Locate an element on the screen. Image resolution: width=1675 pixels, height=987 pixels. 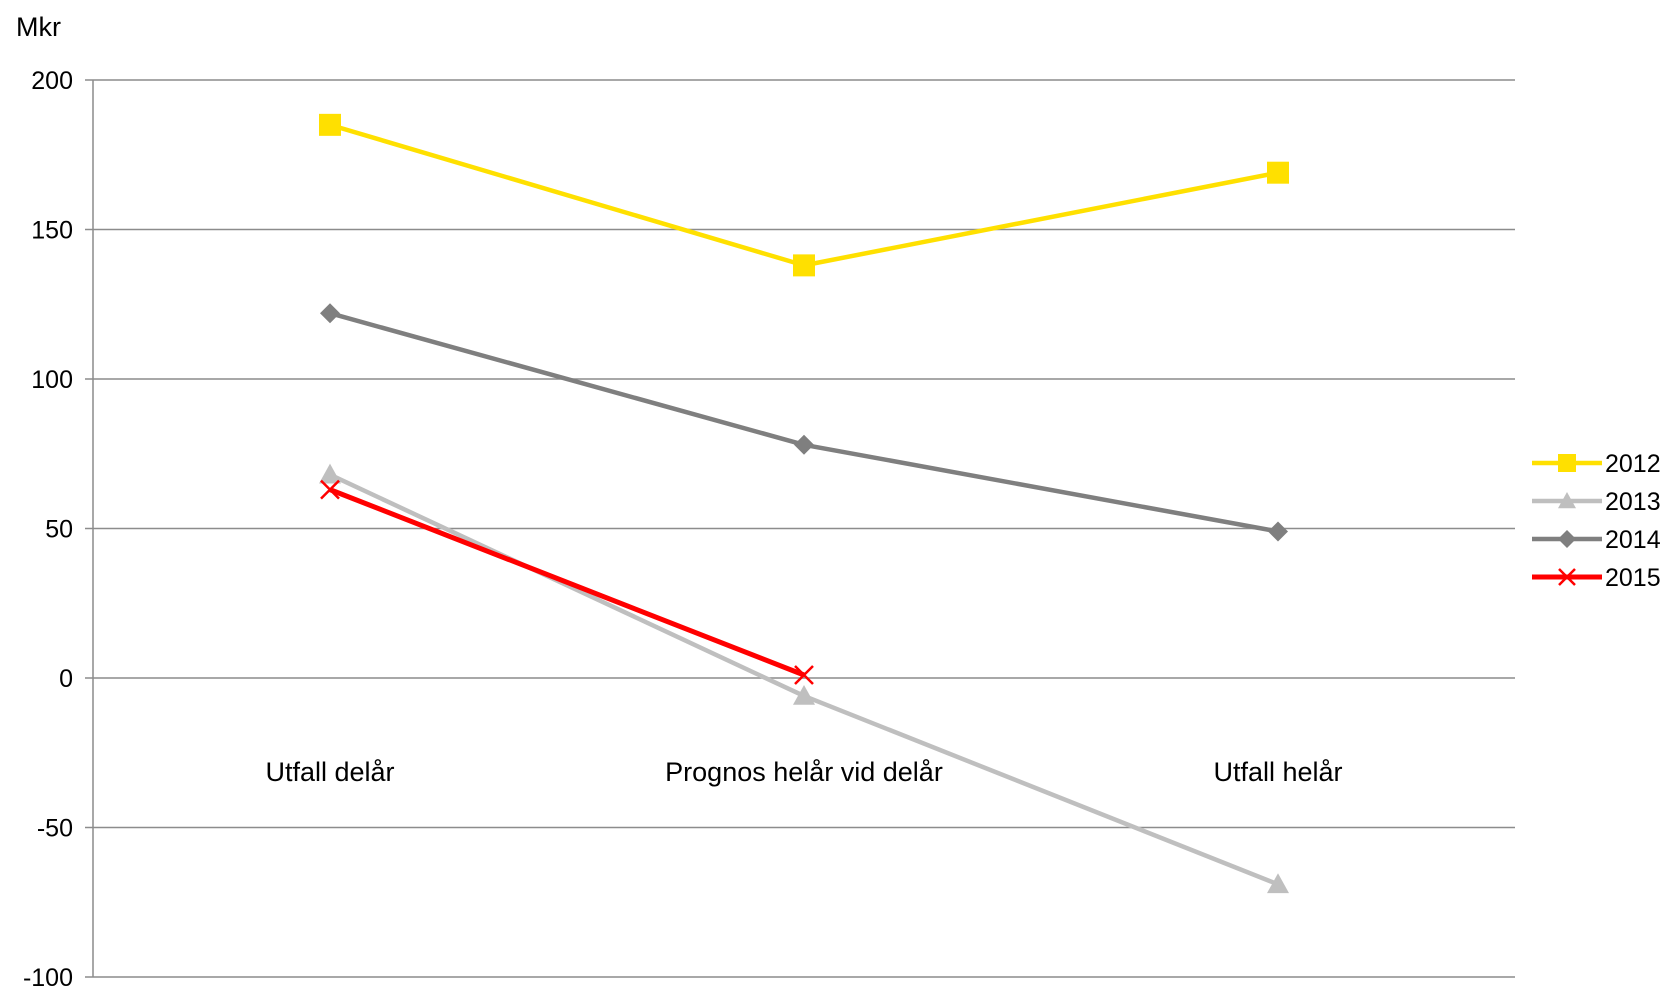
legend-label: 2012 is located at coordinates (1633, 464).